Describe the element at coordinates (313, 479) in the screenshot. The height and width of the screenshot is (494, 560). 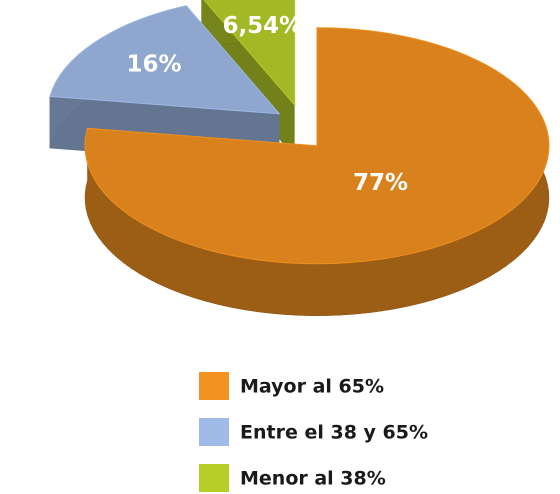
I see `legend-label: Menor al 38%` at that location.